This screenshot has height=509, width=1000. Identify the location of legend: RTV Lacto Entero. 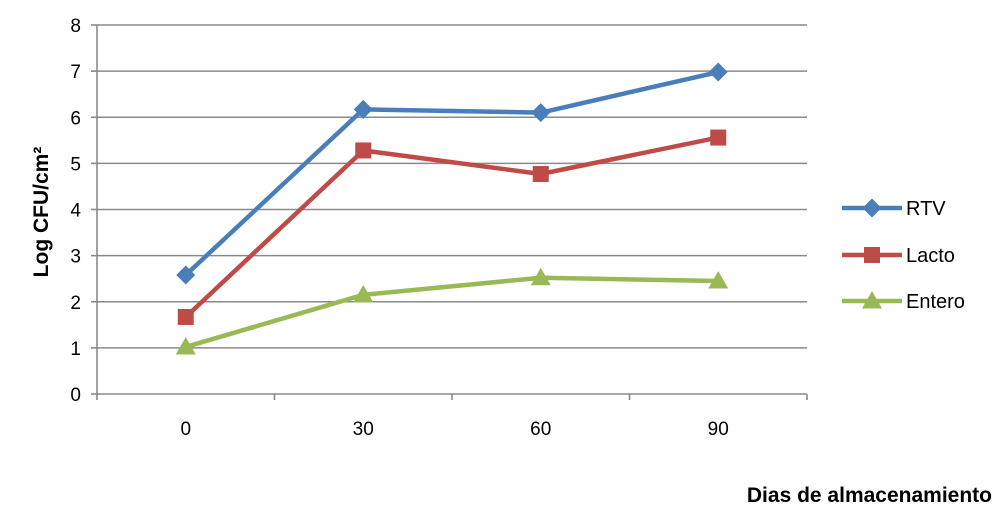
(903, 255).